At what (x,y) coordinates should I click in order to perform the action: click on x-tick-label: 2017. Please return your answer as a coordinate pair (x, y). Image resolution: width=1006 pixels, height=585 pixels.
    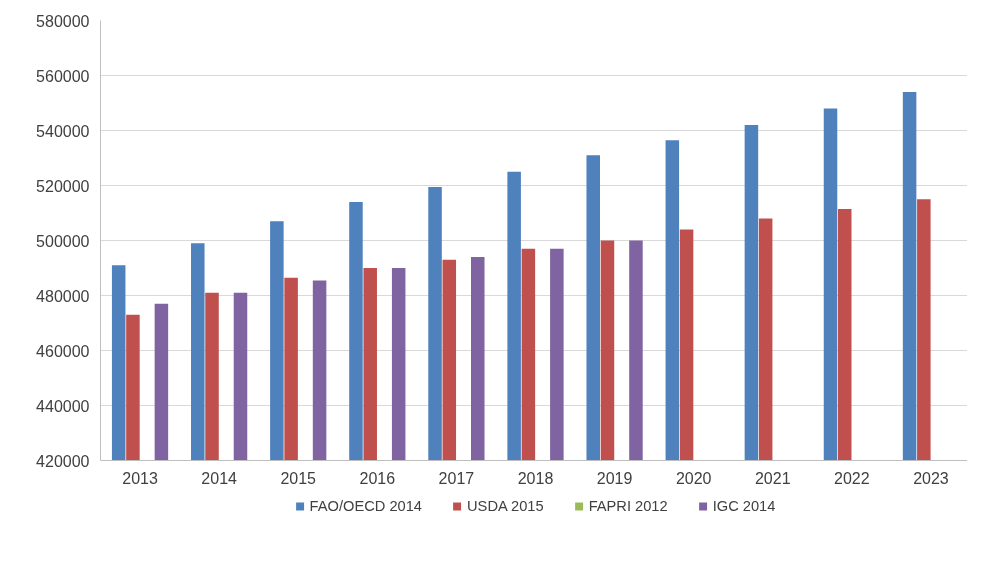
    Looking at the image, I should click on (456, 478).